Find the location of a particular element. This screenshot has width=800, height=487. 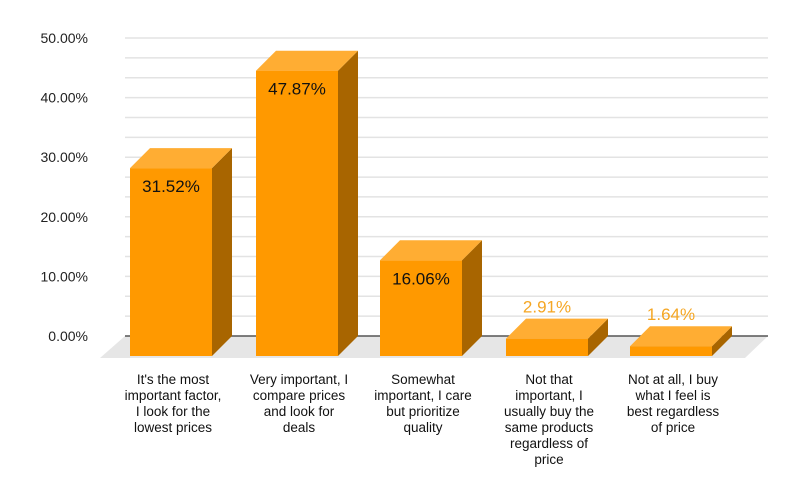

x-category-label: Very important, I is located at coordinates (299, 379).